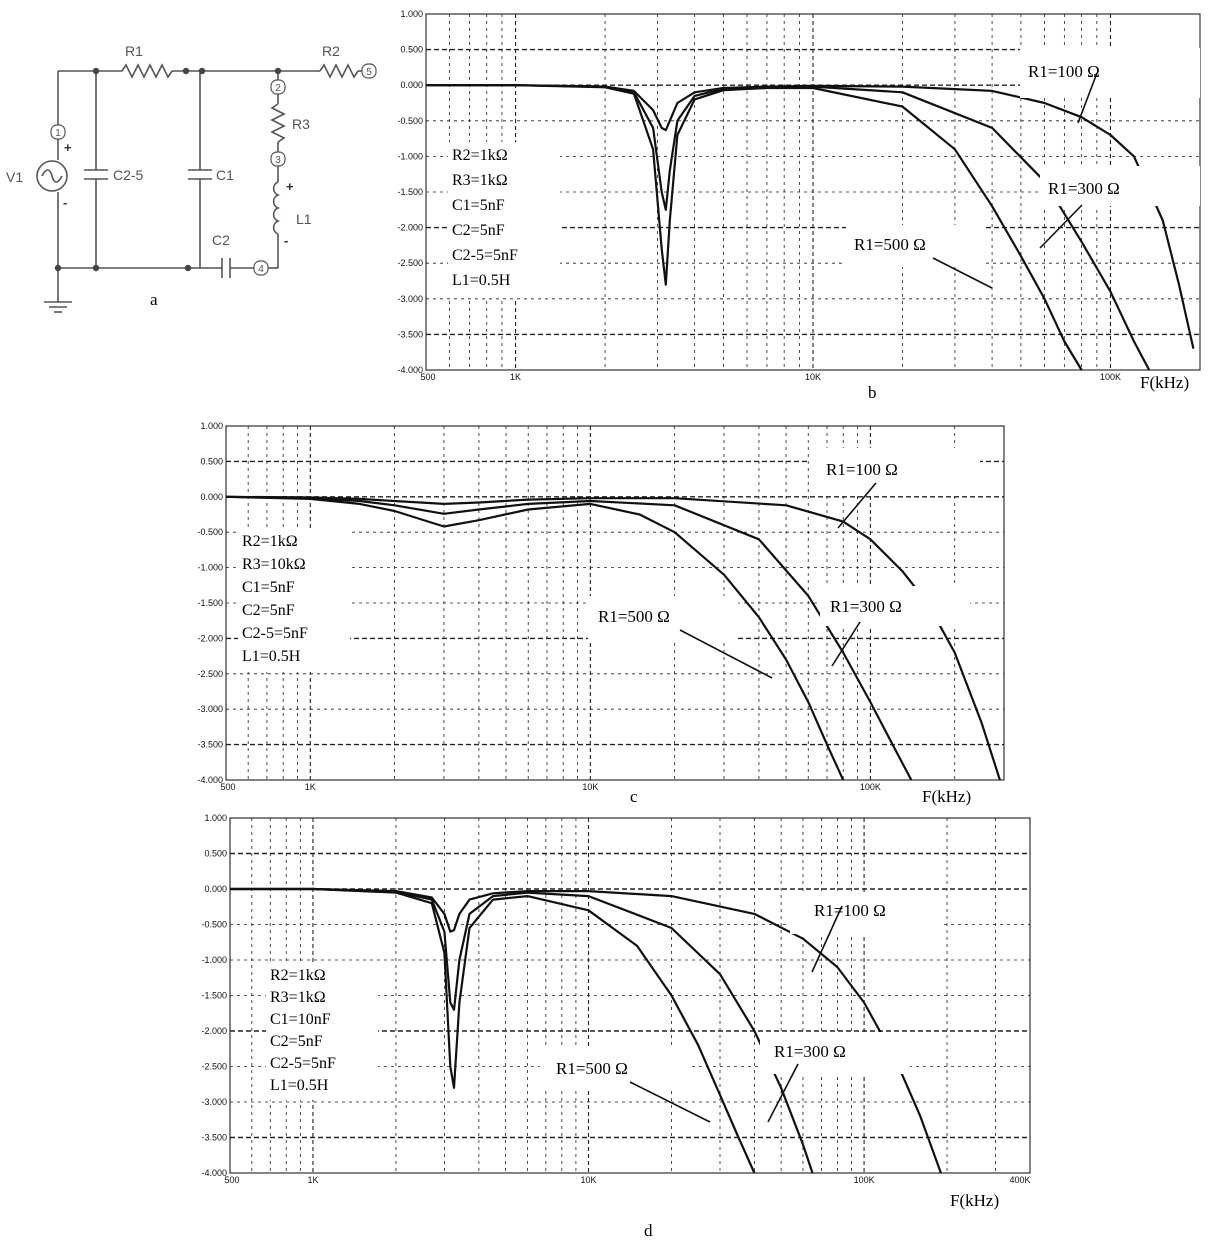 The height and width of the screenshot is (1247, 1212). What do you see at coordinates (331, 51) in the screenshot?
I see `label-r2: R2` at bounding box center [331, 51].